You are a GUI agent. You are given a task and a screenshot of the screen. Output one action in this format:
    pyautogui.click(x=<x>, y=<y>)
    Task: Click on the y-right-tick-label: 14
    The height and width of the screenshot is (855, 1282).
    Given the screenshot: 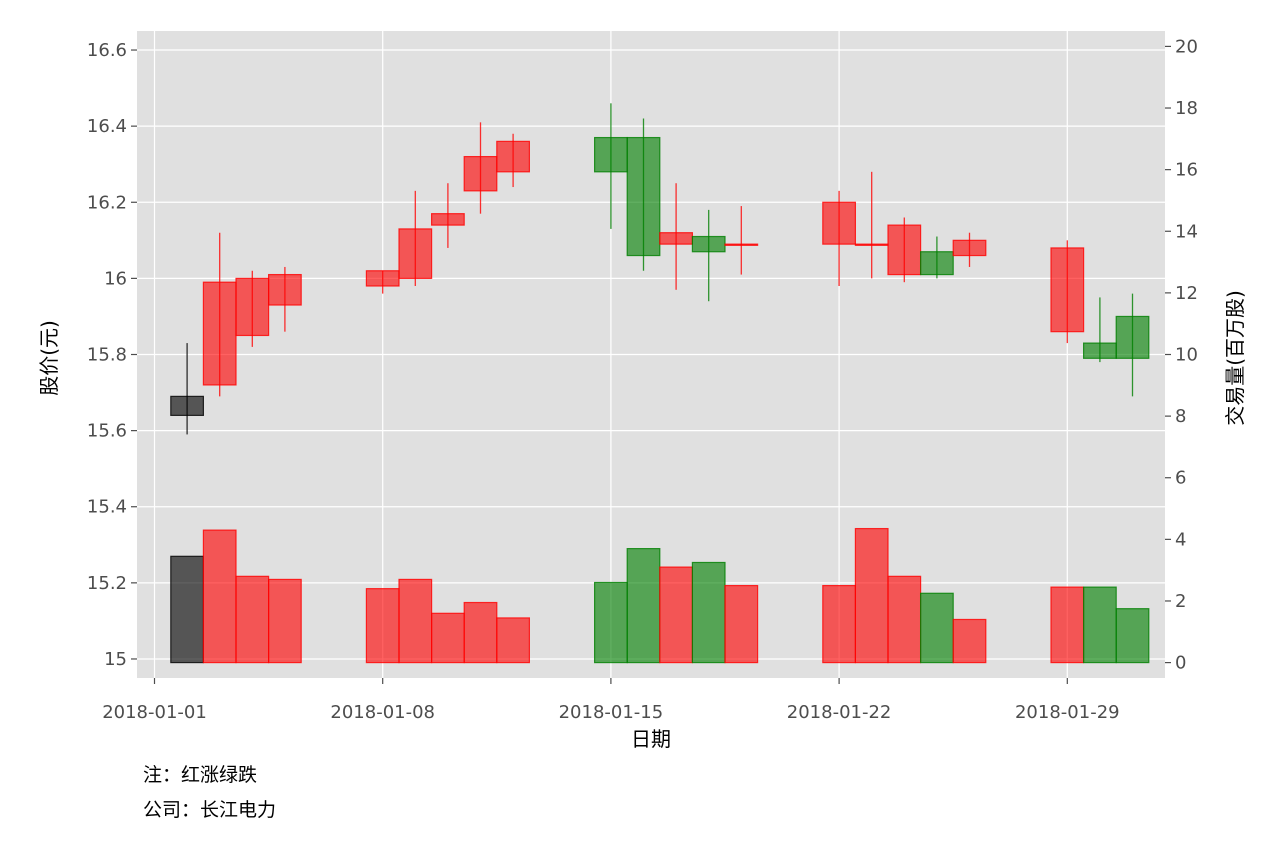 What is the action you would take?
    pyautogui.click(x=1186, y=231)
    